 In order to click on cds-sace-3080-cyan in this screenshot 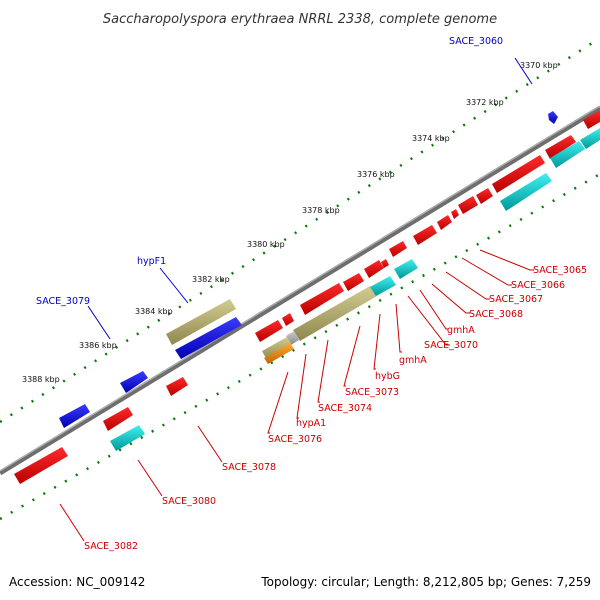, I will do `click(127, 438)`.